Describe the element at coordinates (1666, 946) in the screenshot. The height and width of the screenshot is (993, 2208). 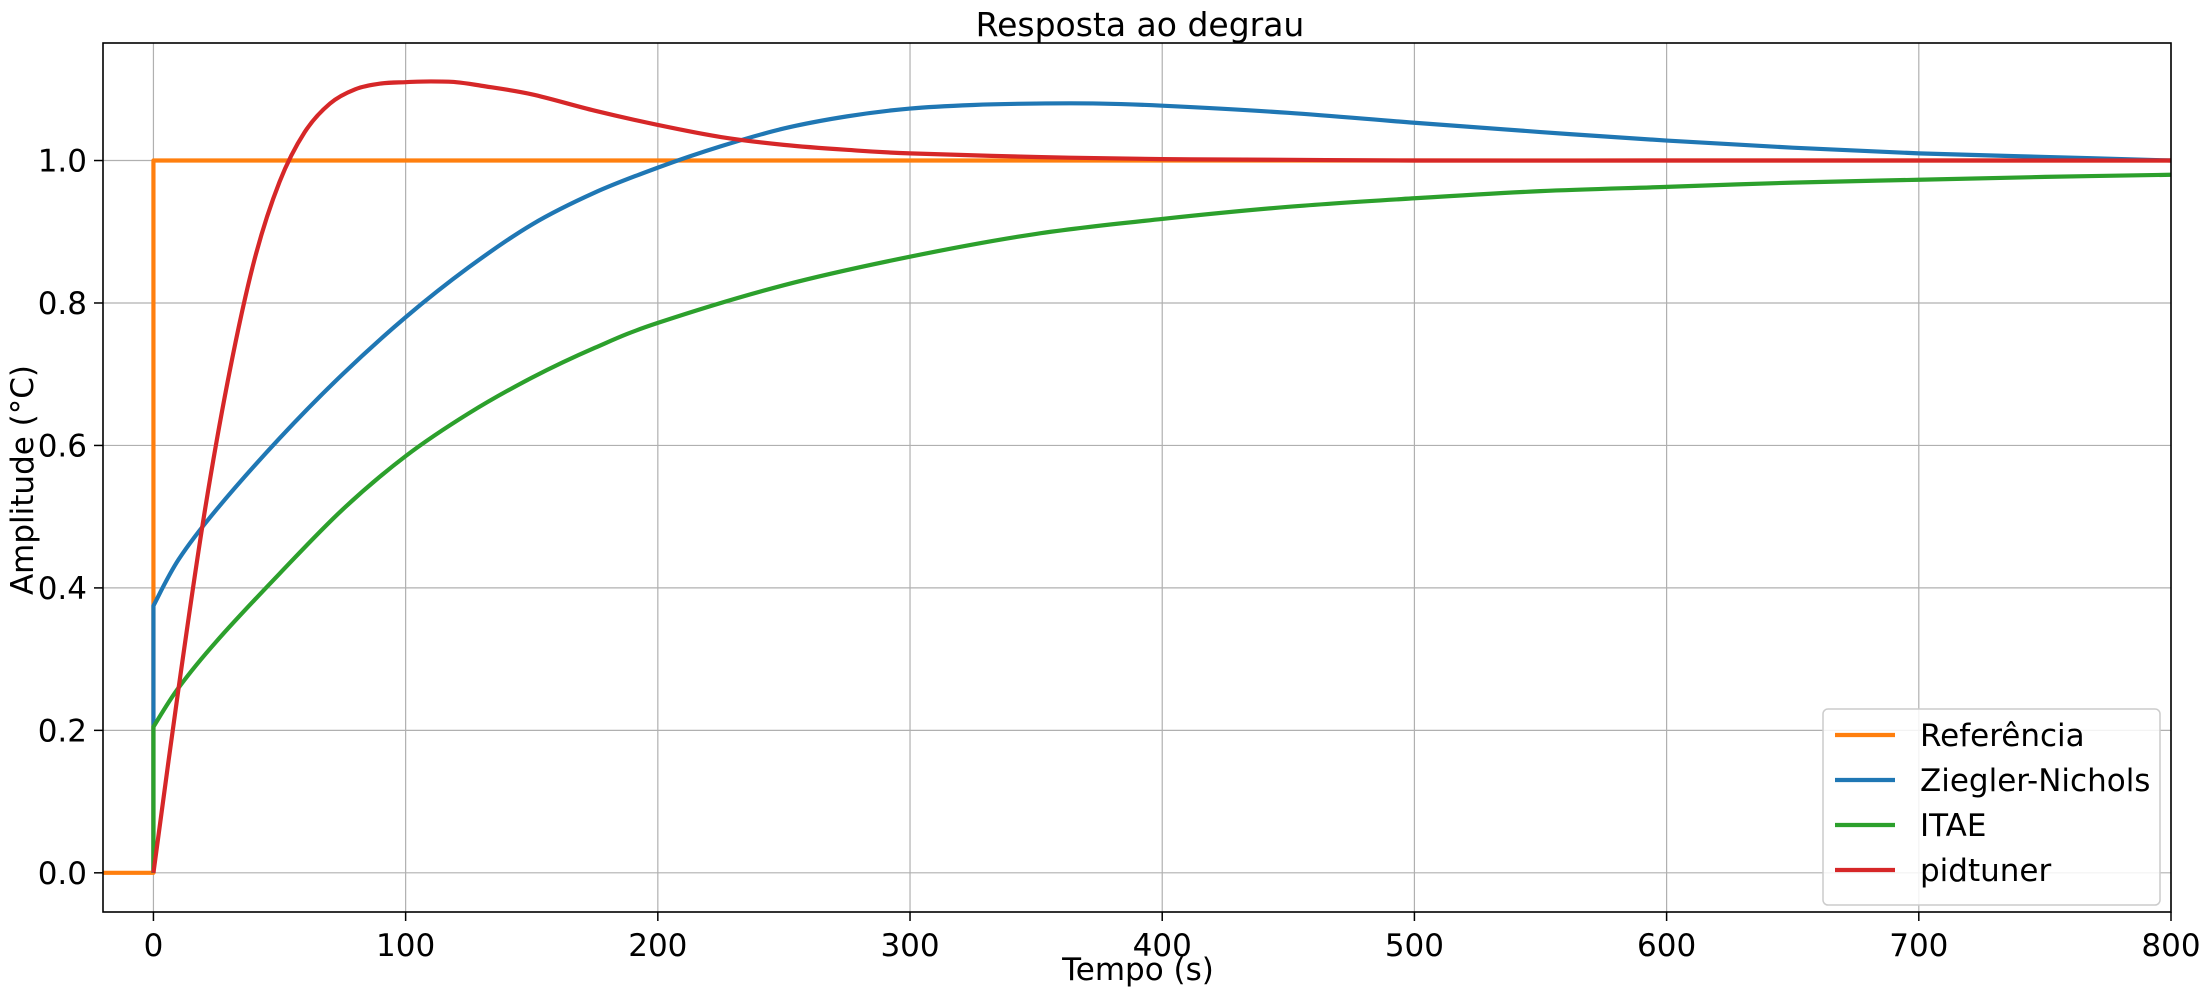
I see `x-tick-label: 600` at that location.